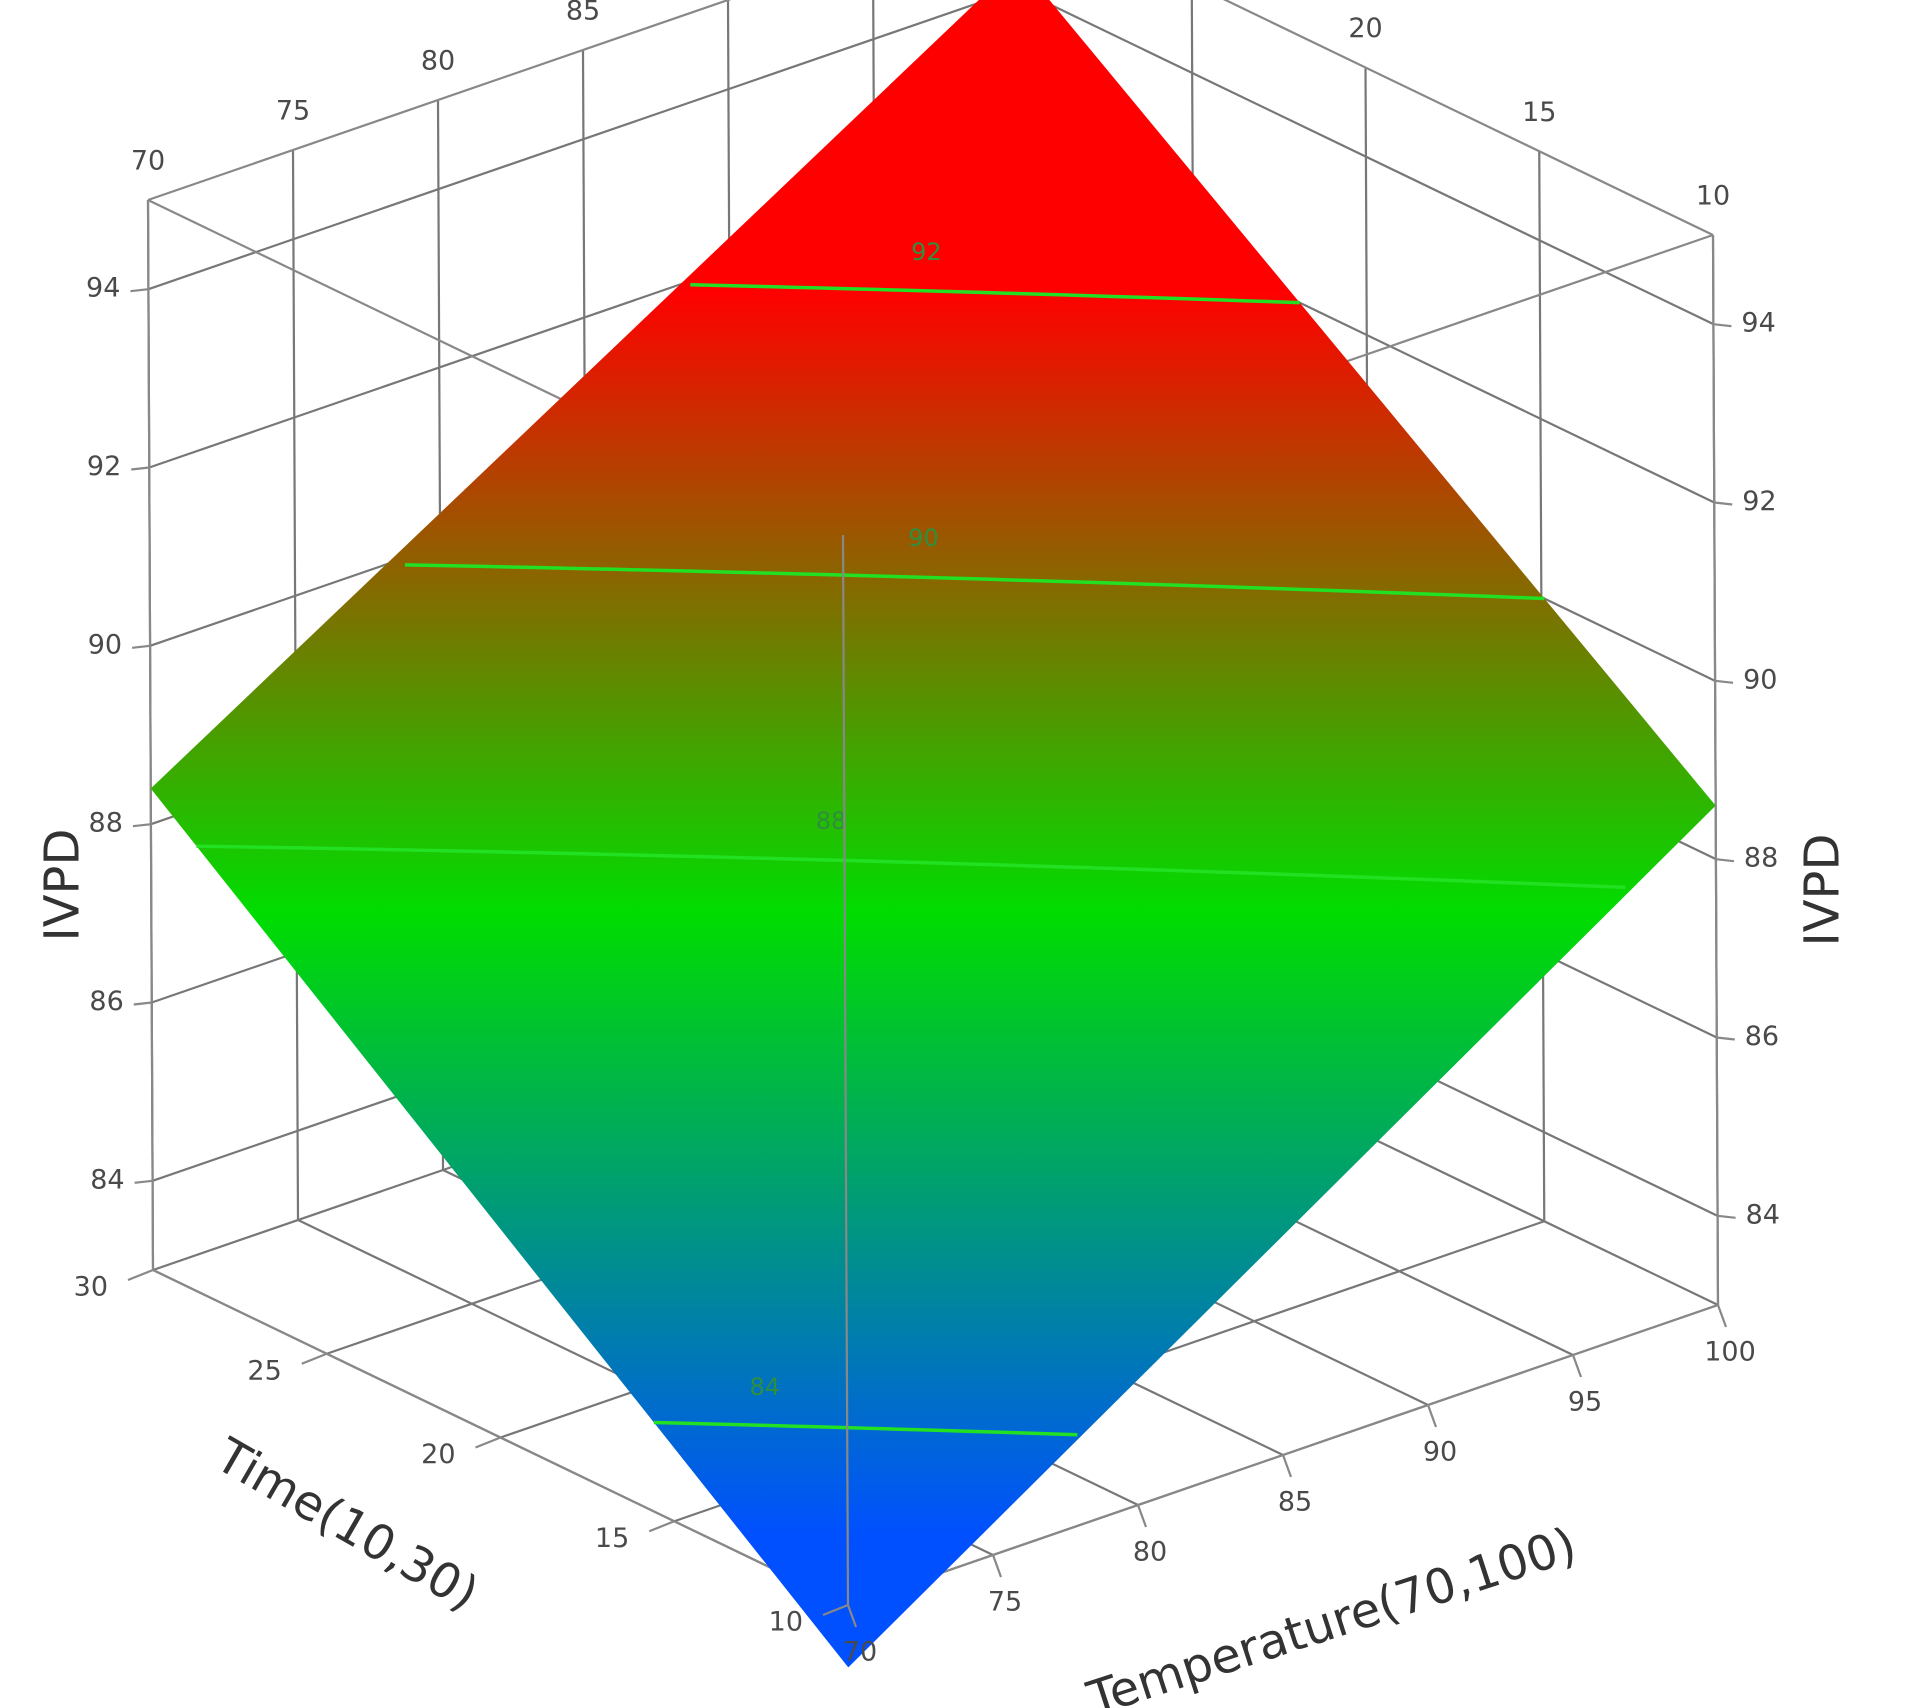 The width and height of the screenshot is (1932, 1708). Describe the element at coordinates (1365, 28) in the screenshot. I see `tick-label-time-top: 20` at that location.